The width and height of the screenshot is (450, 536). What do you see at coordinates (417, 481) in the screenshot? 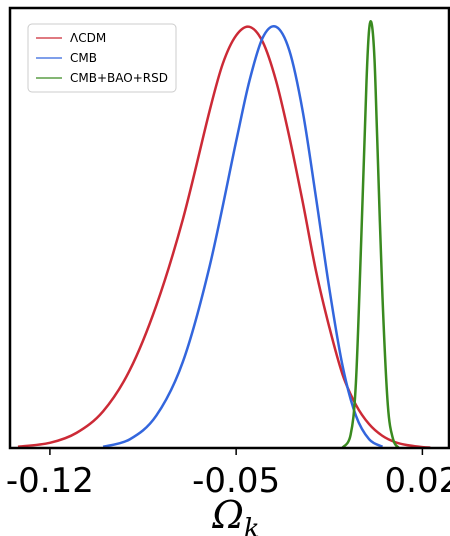
I see `x-tick-label: 0.02` at bounding box center [417, 481].